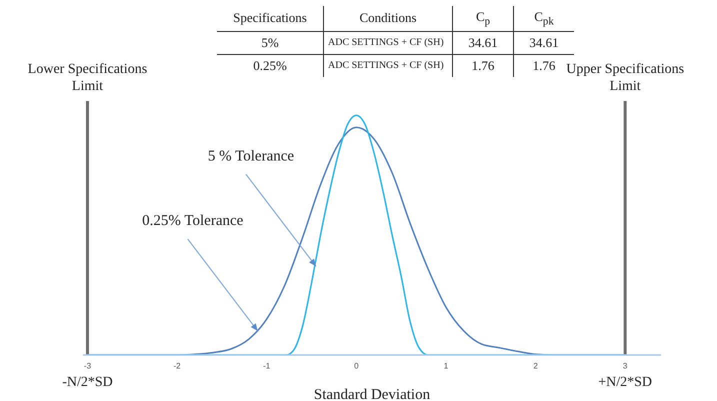  Describe the element at coordinates (483, 19) in the screenshot. I see `category-label: C$_{p}$` at that location.